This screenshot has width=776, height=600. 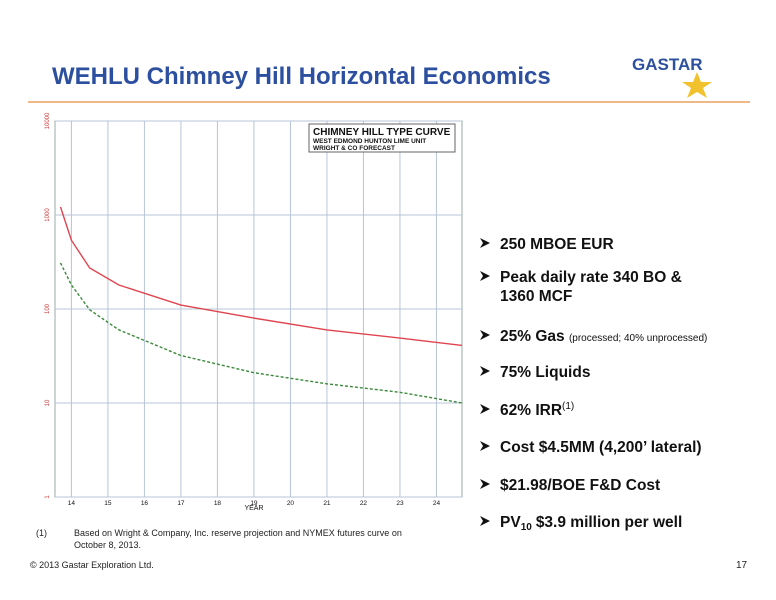 What do you see at coordinates (48, 215) in the screenshot?
I see `y-tick-label: 1000` at bounding box center [48, 215].